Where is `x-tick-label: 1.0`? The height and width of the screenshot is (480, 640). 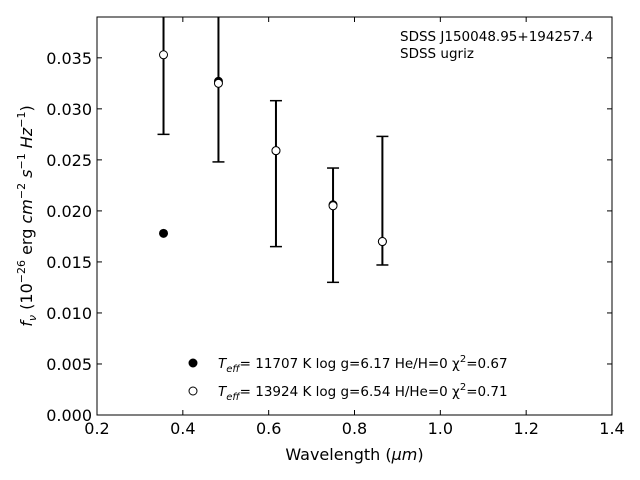 x-tick-label: 1.0 is located at coordinates (440, 428).